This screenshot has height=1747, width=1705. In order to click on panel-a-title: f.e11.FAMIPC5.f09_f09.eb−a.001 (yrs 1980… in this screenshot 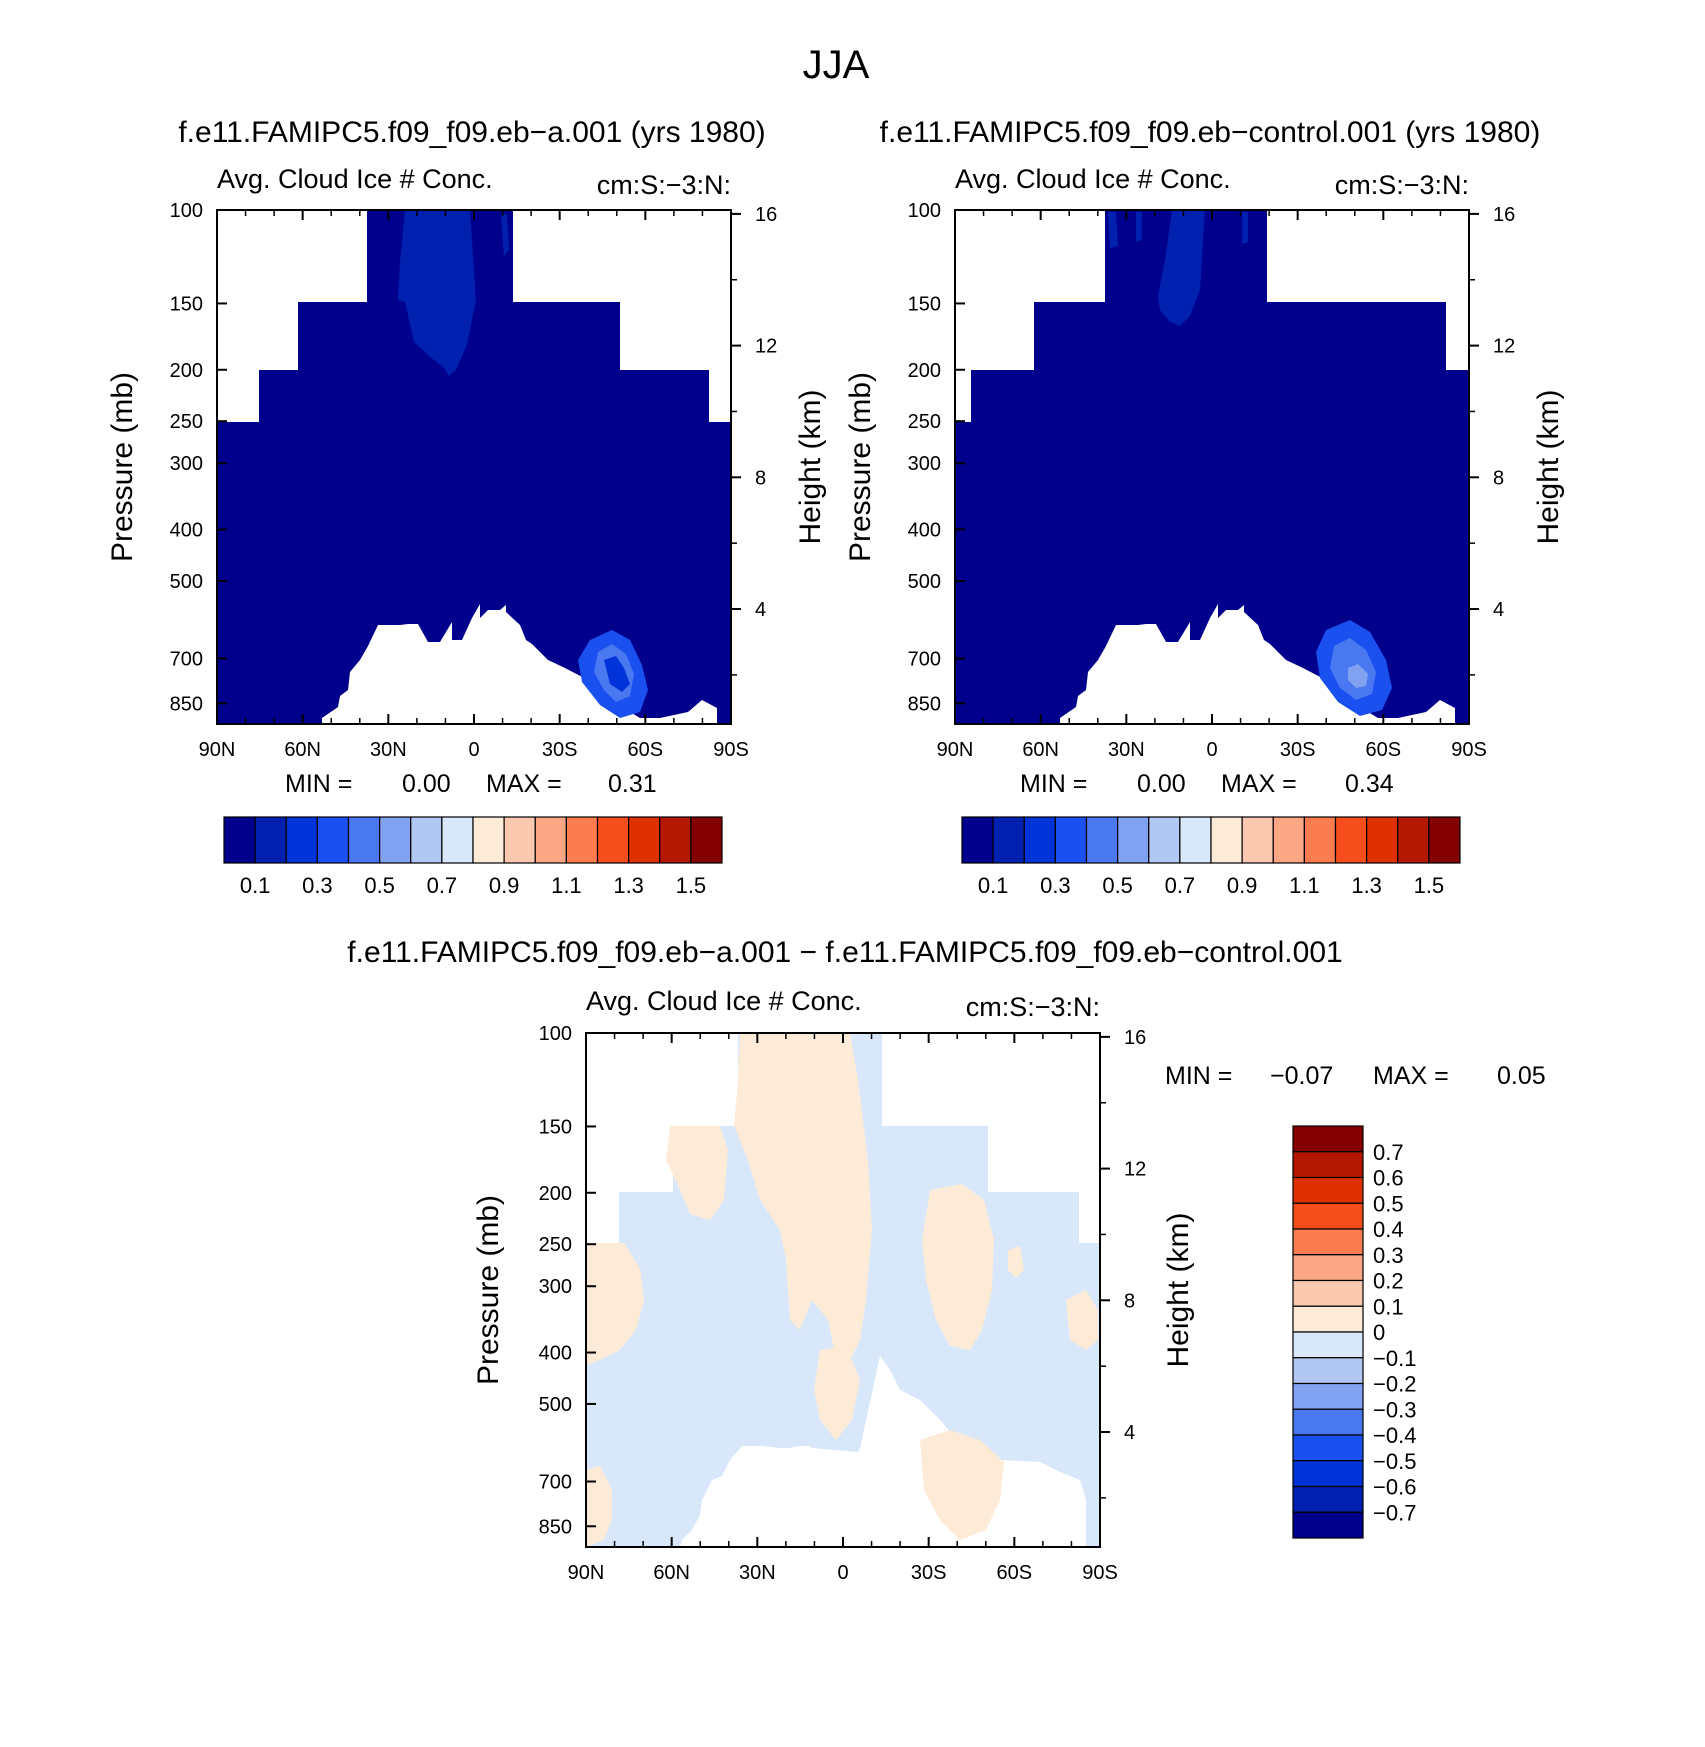, I will do `click(471, 132)`.